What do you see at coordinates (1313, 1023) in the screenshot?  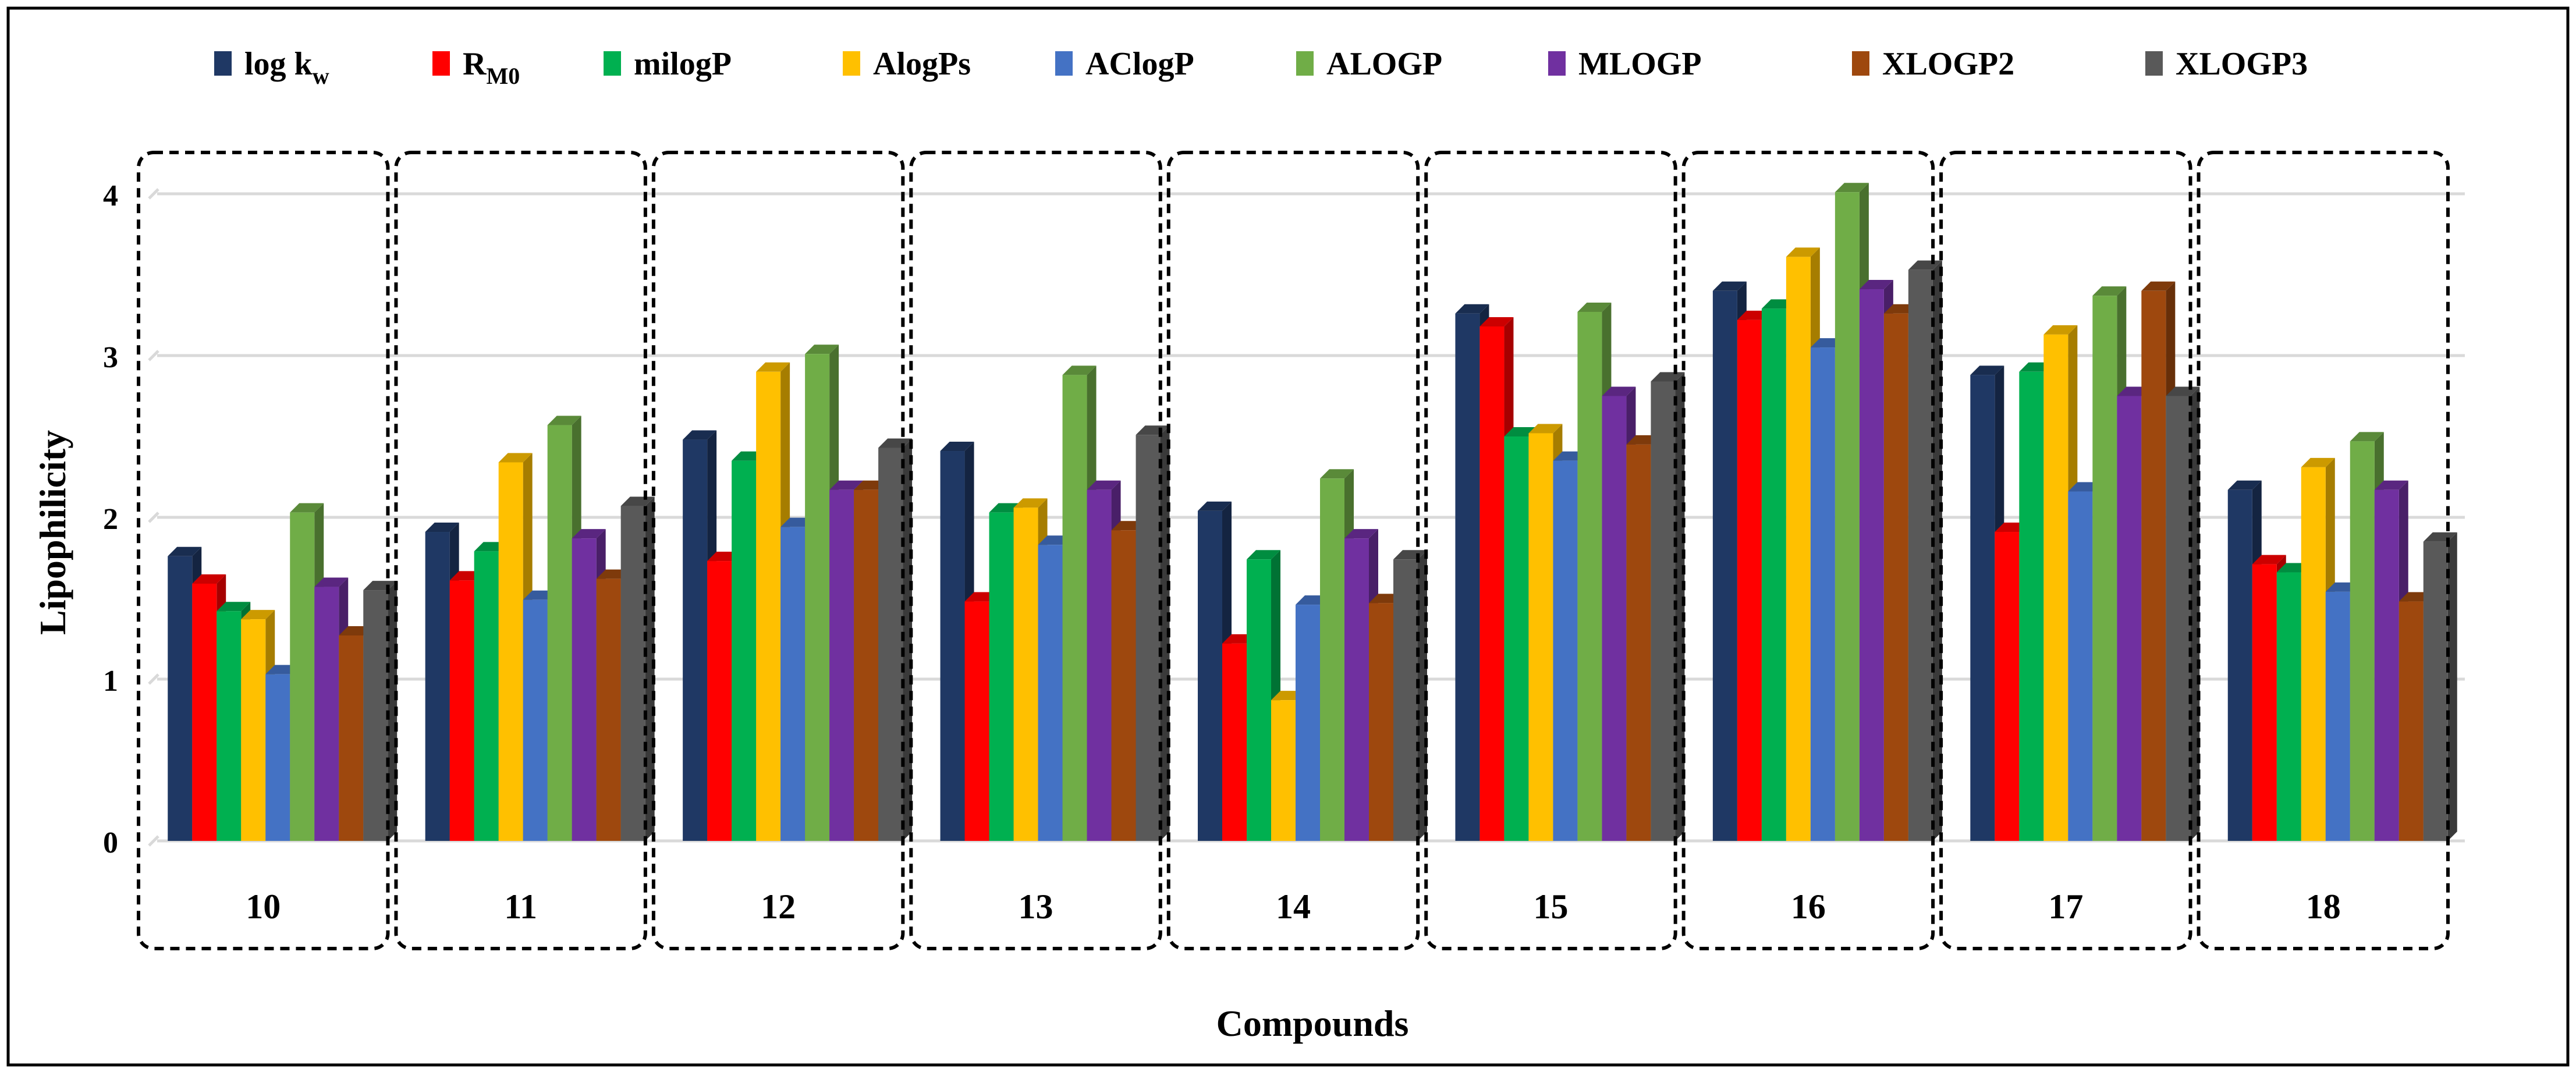 I see `x-axis-title: Compounds` at bounding box center [1313, 1023].